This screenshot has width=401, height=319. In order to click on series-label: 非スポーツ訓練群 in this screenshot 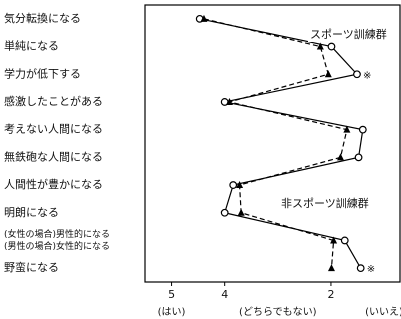, I will do `click(325, 203)`.